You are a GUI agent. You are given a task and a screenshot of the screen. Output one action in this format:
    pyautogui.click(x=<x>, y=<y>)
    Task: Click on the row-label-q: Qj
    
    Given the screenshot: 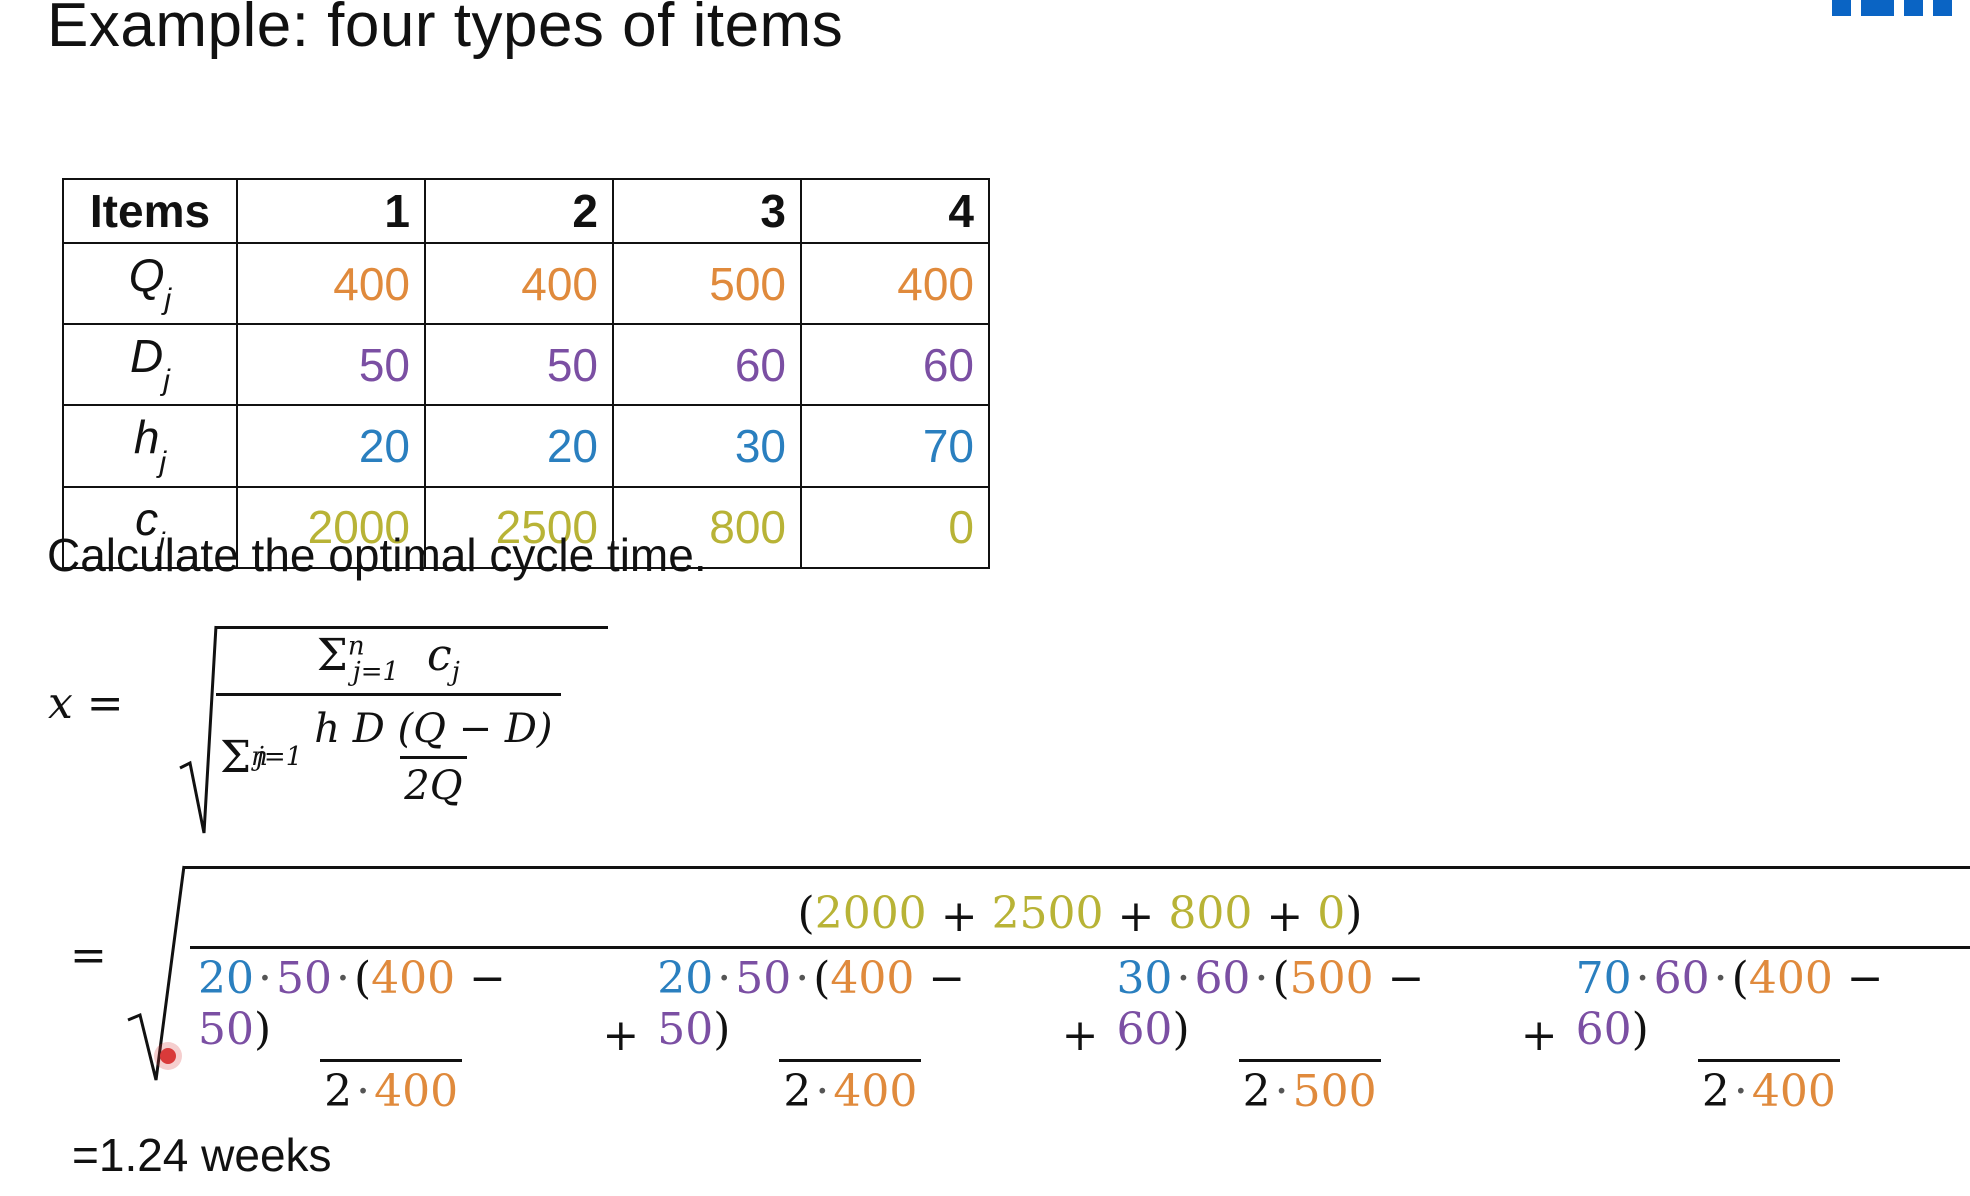 What is the action you would take?
    pyautogui.click(x=150, y=283)
    